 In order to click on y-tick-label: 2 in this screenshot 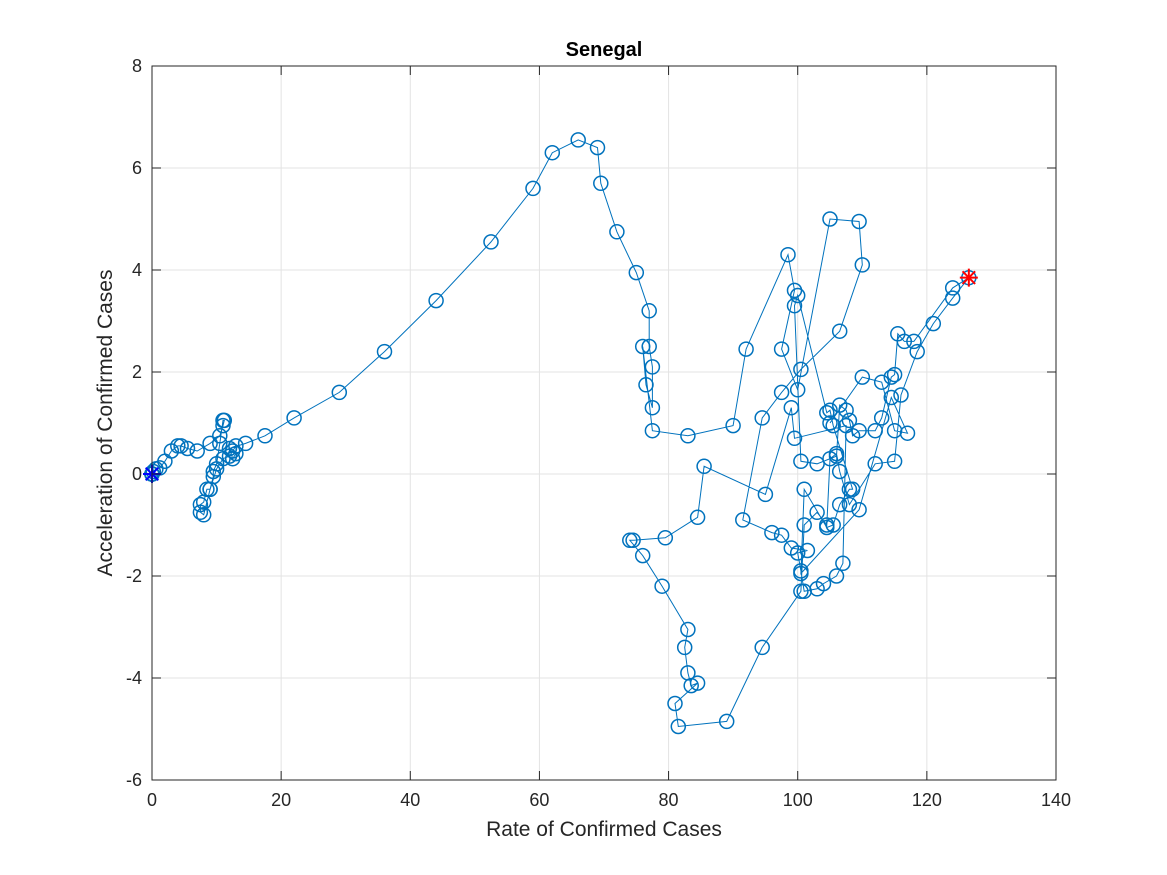, I will do `click(137, 372)`.